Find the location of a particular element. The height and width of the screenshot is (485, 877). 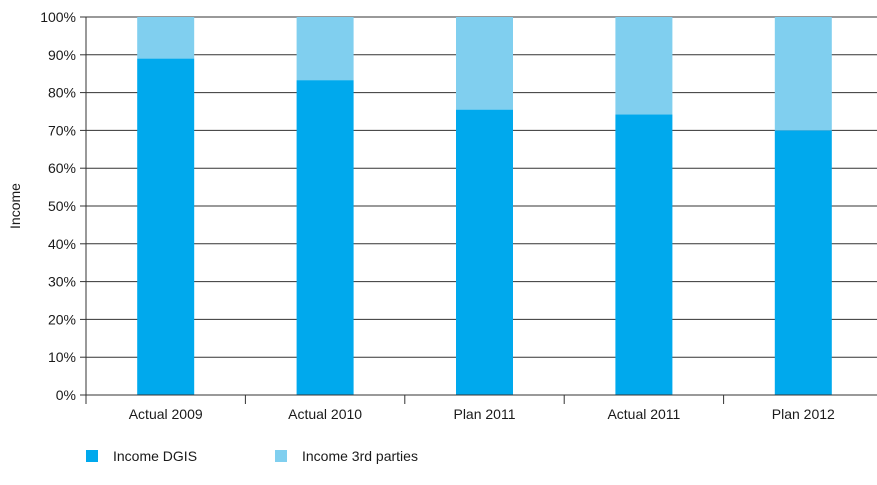

y-tick-label: 20% is located at coordinates (62, 319).